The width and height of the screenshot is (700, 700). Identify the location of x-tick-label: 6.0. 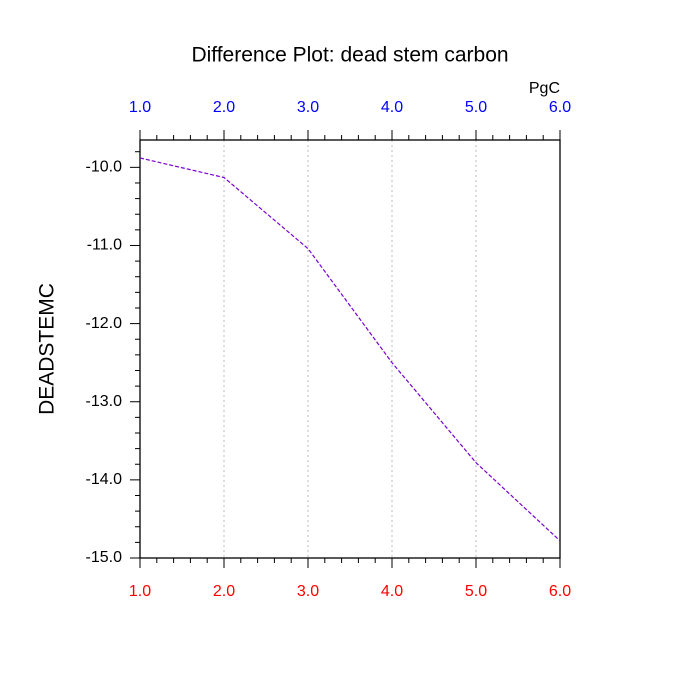
(560, 591).